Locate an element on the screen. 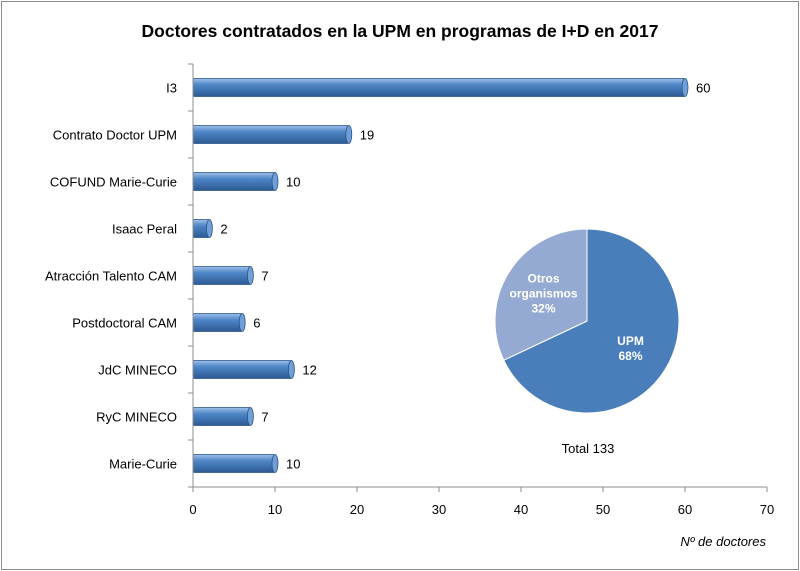 The image size is (800, 571). pie-slice-label: organismos is located at coordinates (543, 293).